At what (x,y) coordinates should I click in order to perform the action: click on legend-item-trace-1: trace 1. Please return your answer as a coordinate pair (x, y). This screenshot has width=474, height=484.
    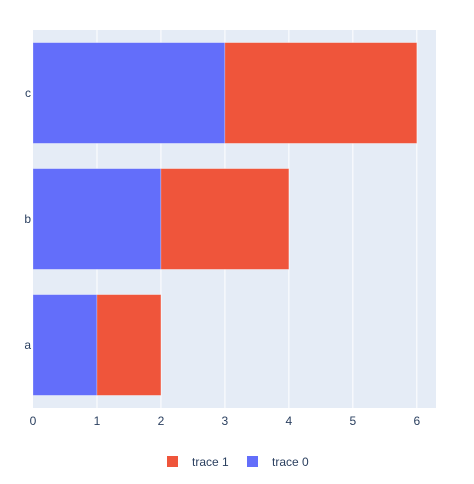
    Looking at the image, I should click on (198, 462).